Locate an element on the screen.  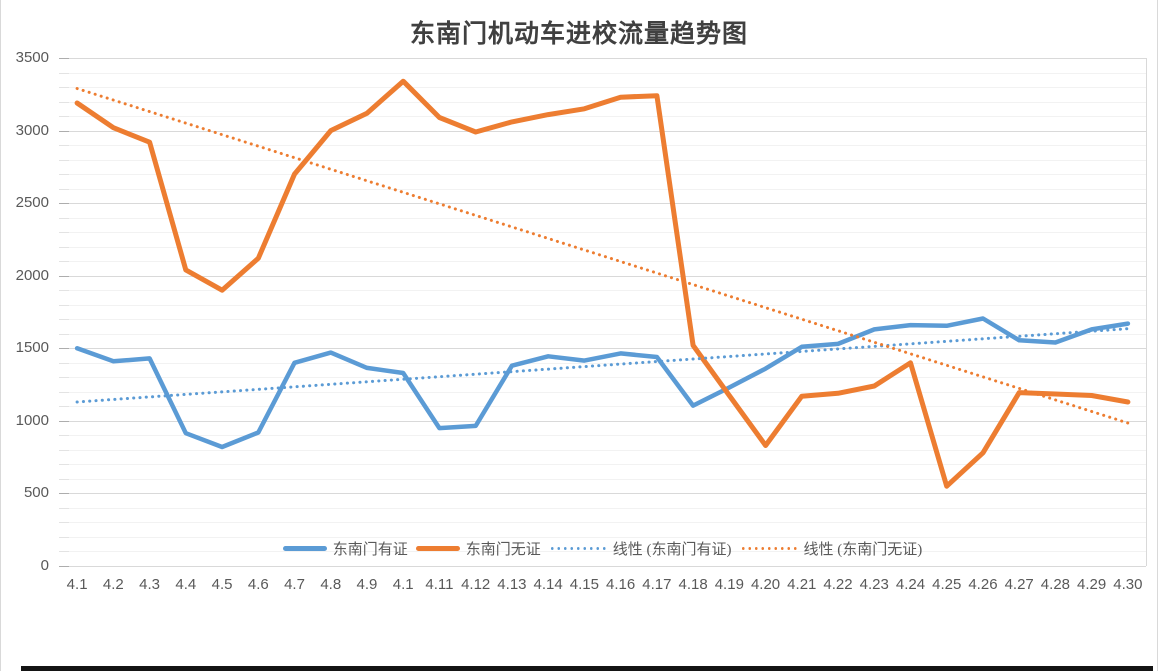
x-tick-label: 4.11 is located at coordinates (439, 584).